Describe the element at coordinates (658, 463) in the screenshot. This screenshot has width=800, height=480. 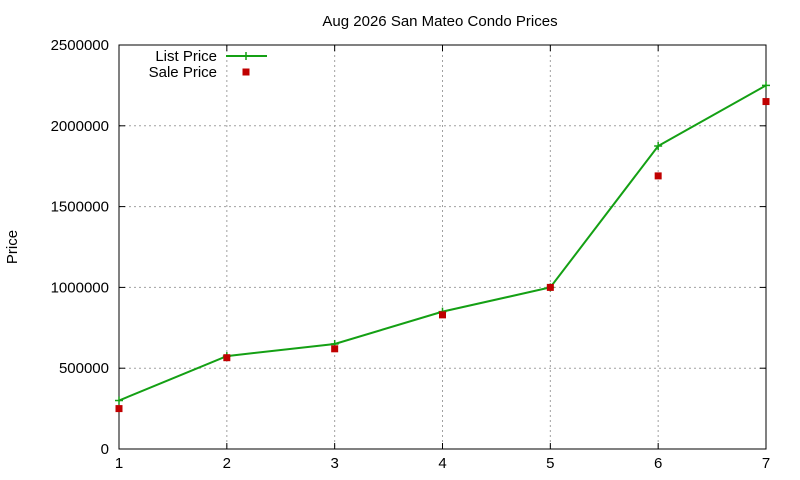
I see `x-tick-label: 6` at that location.